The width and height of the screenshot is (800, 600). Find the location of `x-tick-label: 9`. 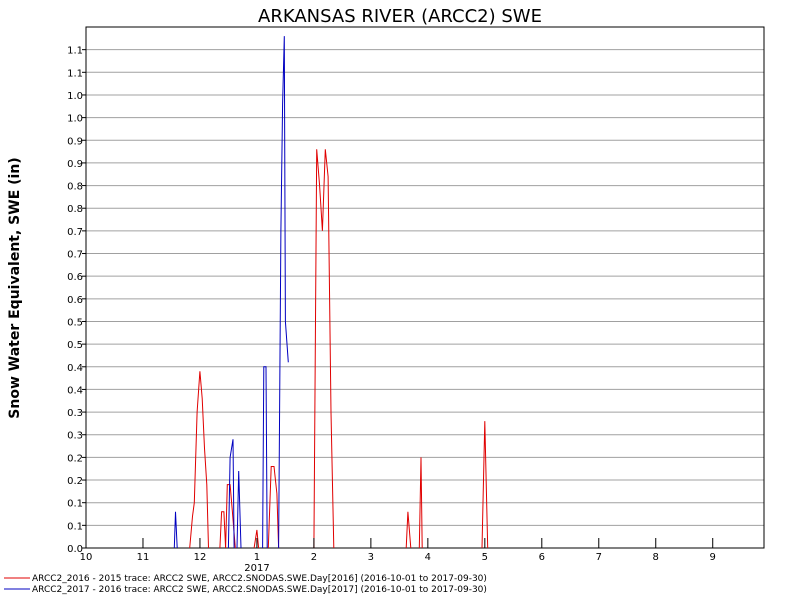

x-tick-label: 9 is located at coordinates (713, 557).